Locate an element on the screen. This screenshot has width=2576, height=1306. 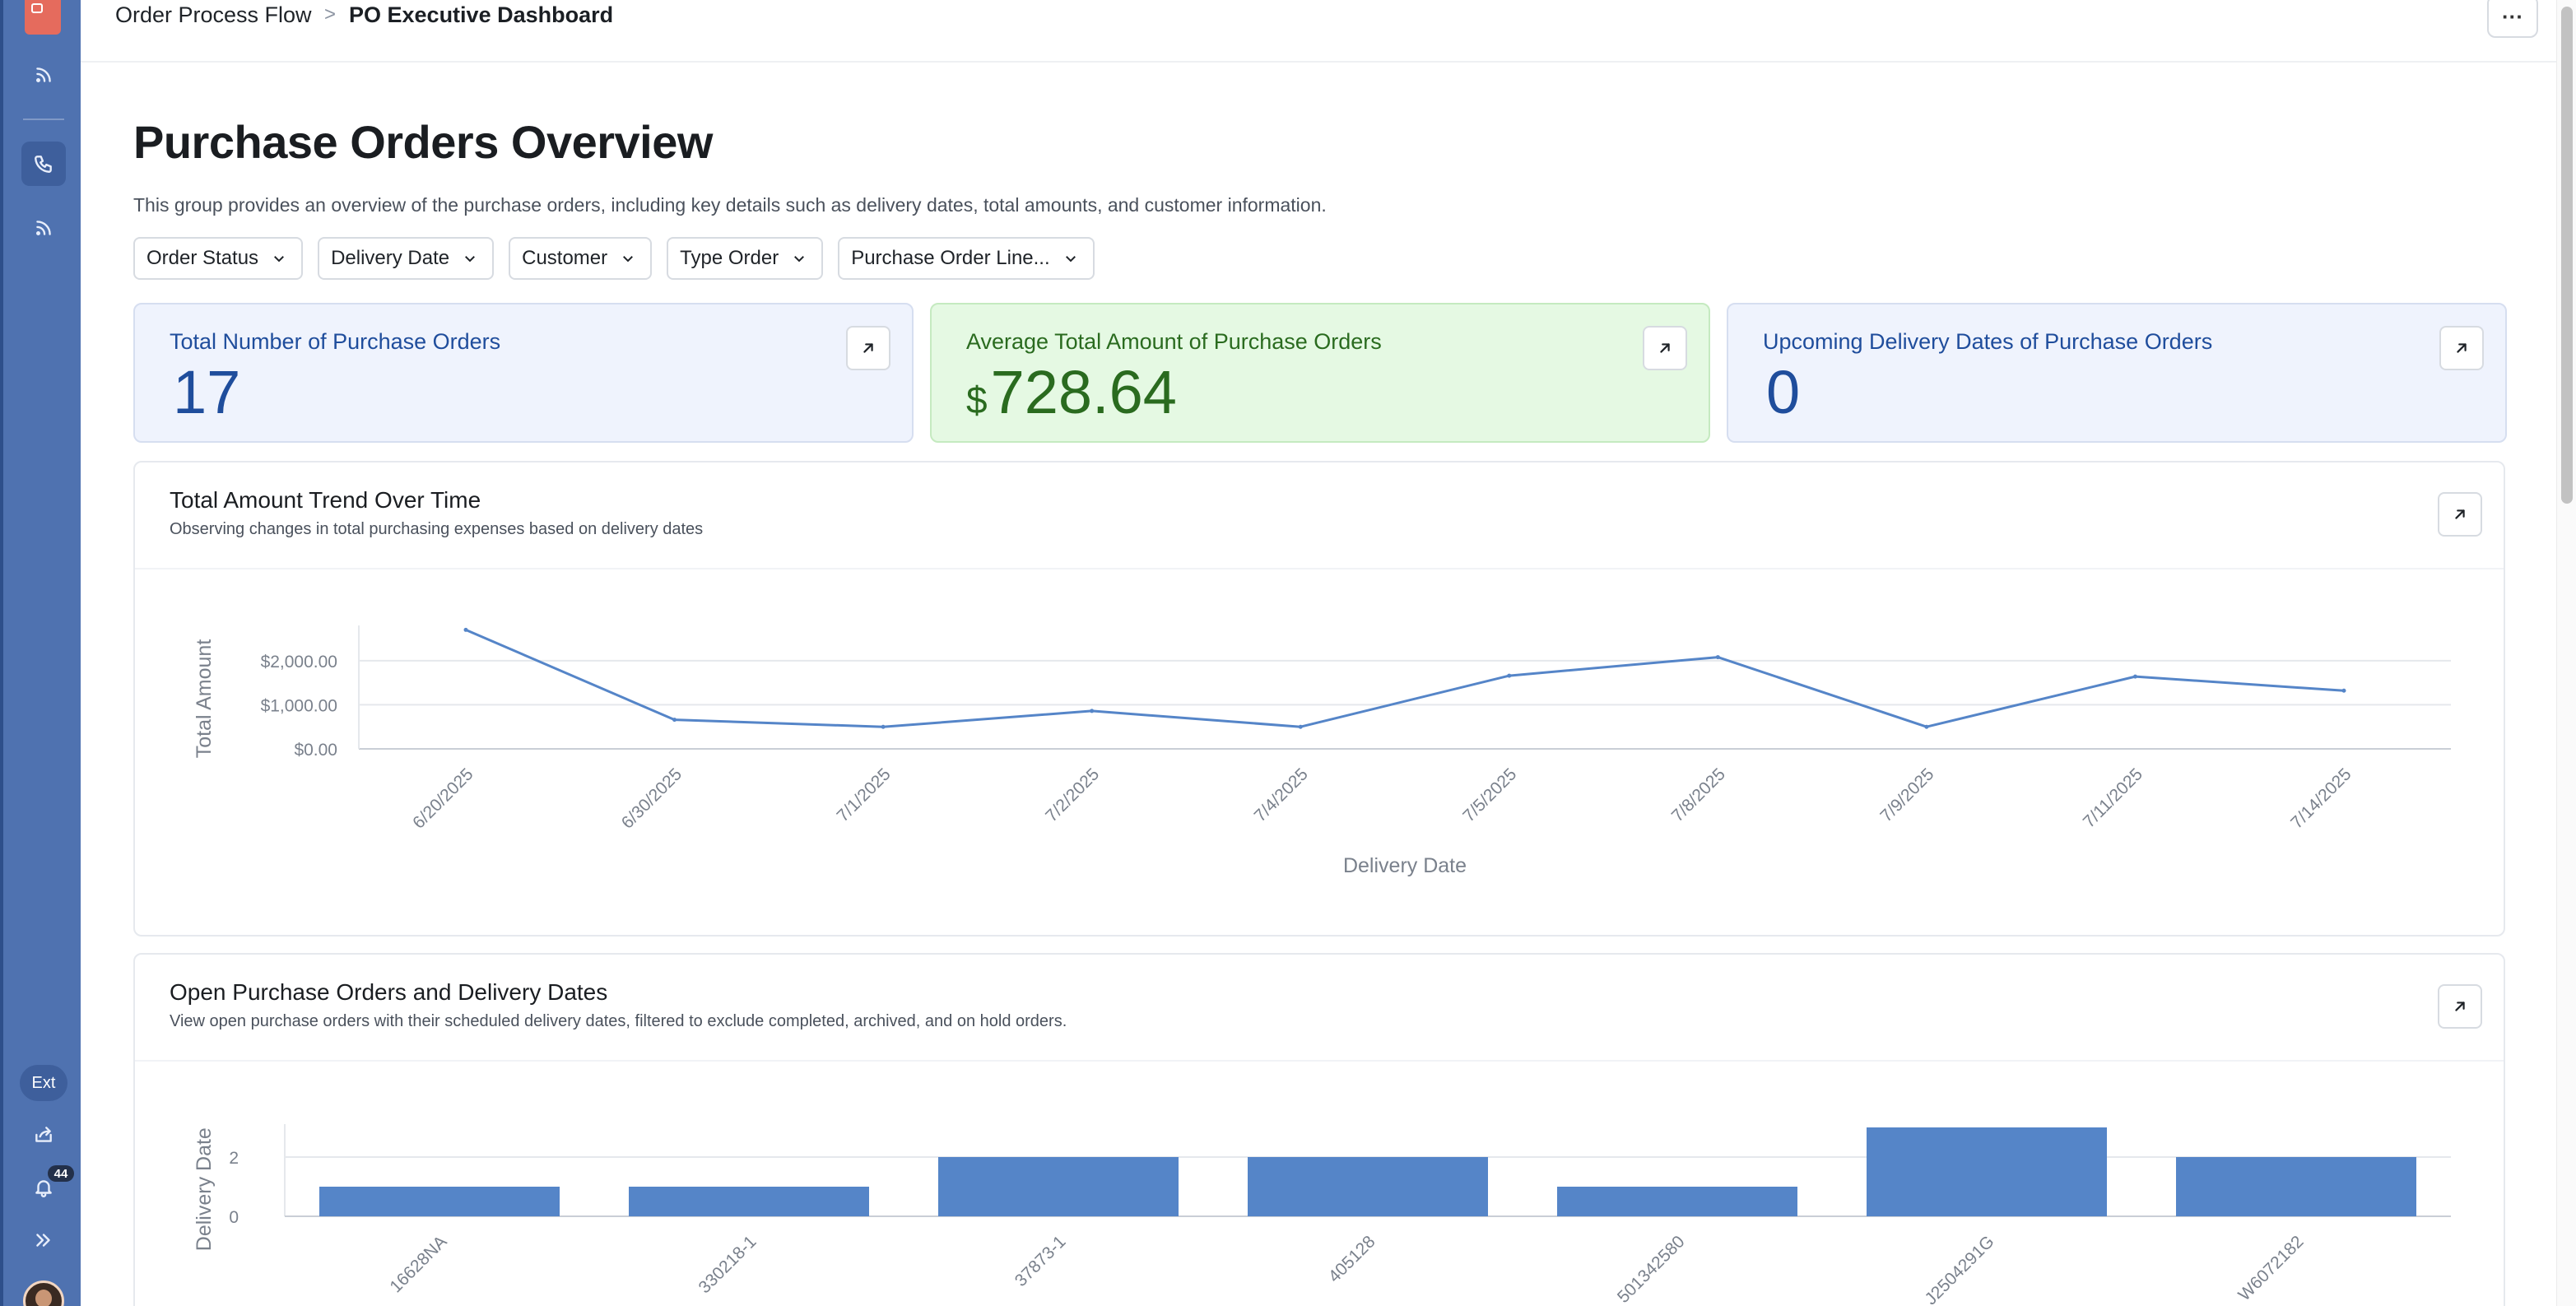
filter-delivery-date: Delivery Date is located at coordinates (406, 258).